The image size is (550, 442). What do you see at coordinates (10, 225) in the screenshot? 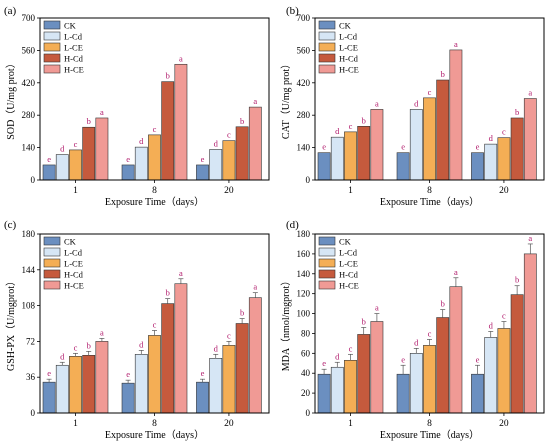
I see `panel-label: (c)` at bounding box center [10, 225].